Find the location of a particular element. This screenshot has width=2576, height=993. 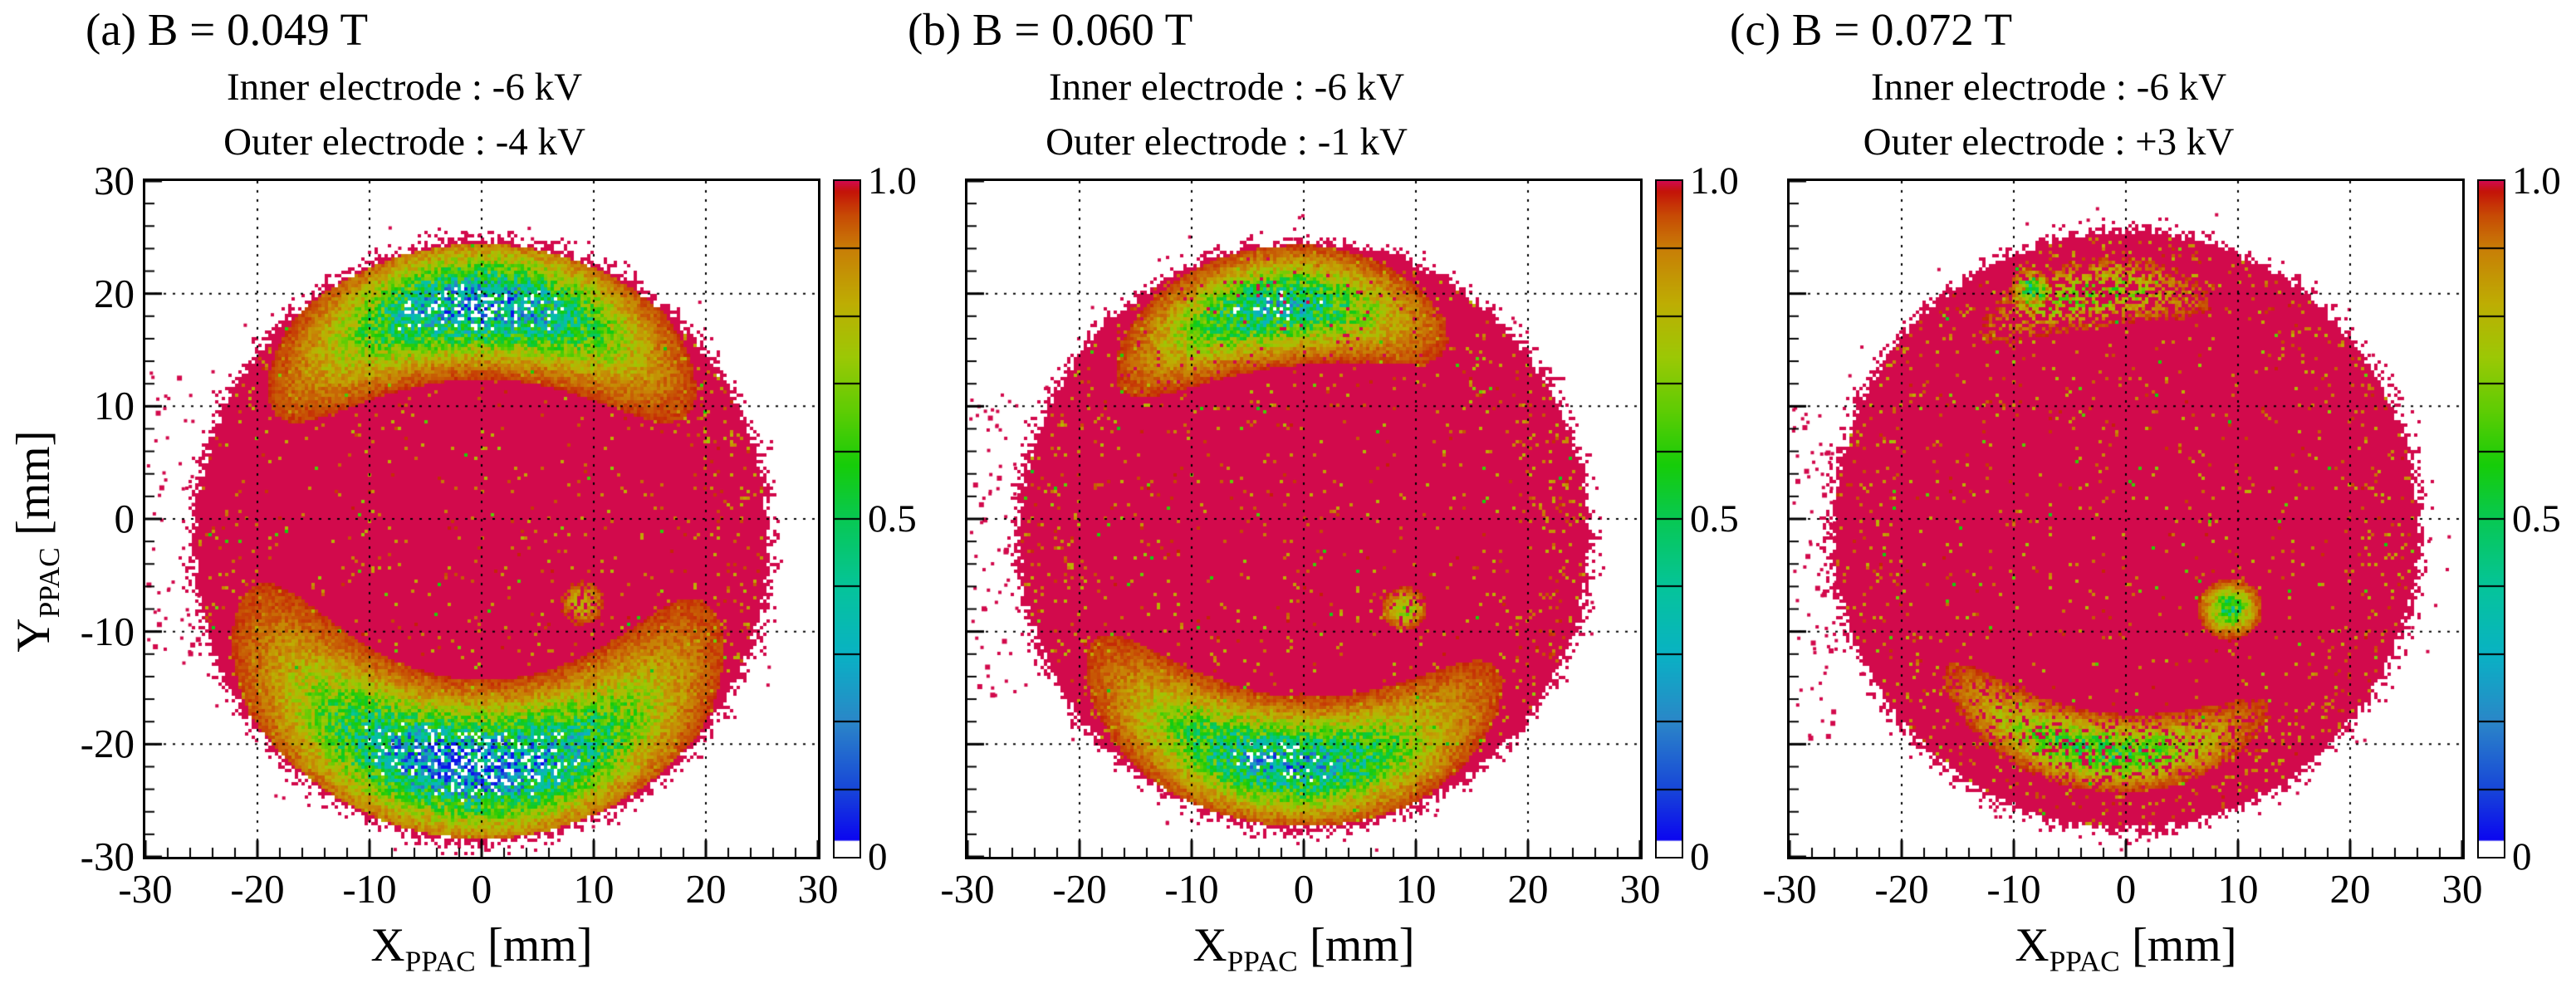

outer-electrode-label: Outer electrode : +3 kV is located at coordinates (2049, 142).